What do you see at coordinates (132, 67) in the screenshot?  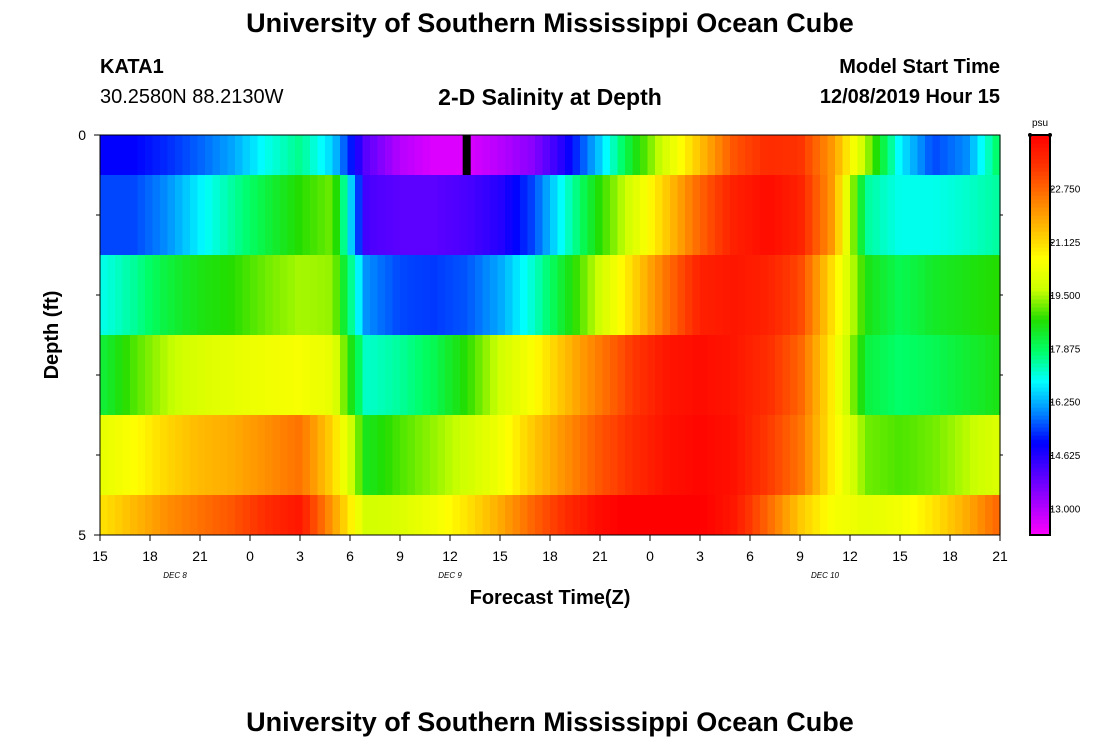 I see `station-id: KATA1` at bounding box center [132, 67].